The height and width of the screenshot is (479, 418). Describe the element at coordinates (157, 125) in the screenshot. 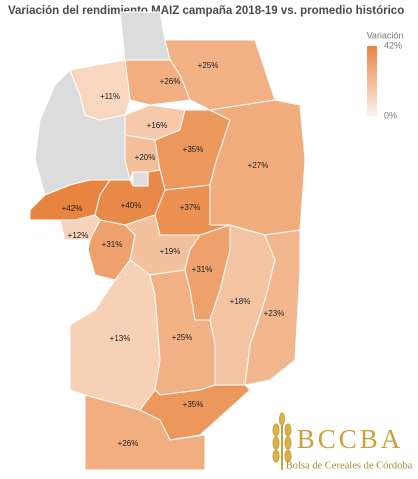

I see `department-label: +16%` at that location.